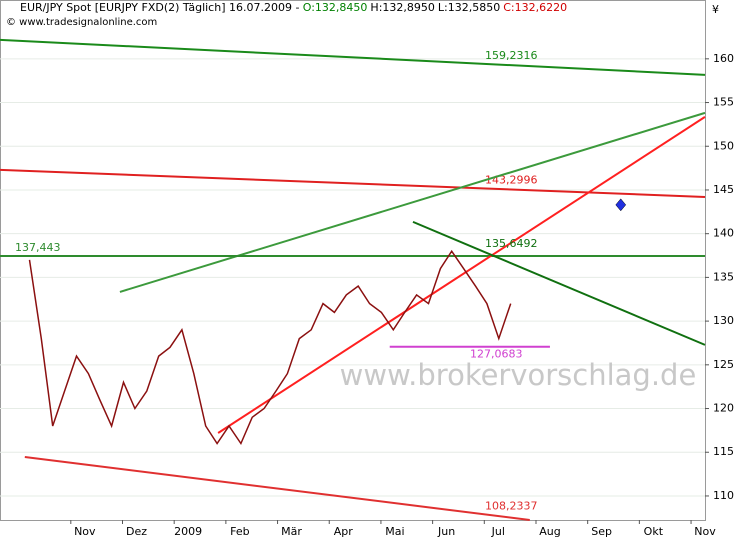 The height and width of the screenshot is (540, 740). I want to click on line-label: 143,2996, so click(511, 180).